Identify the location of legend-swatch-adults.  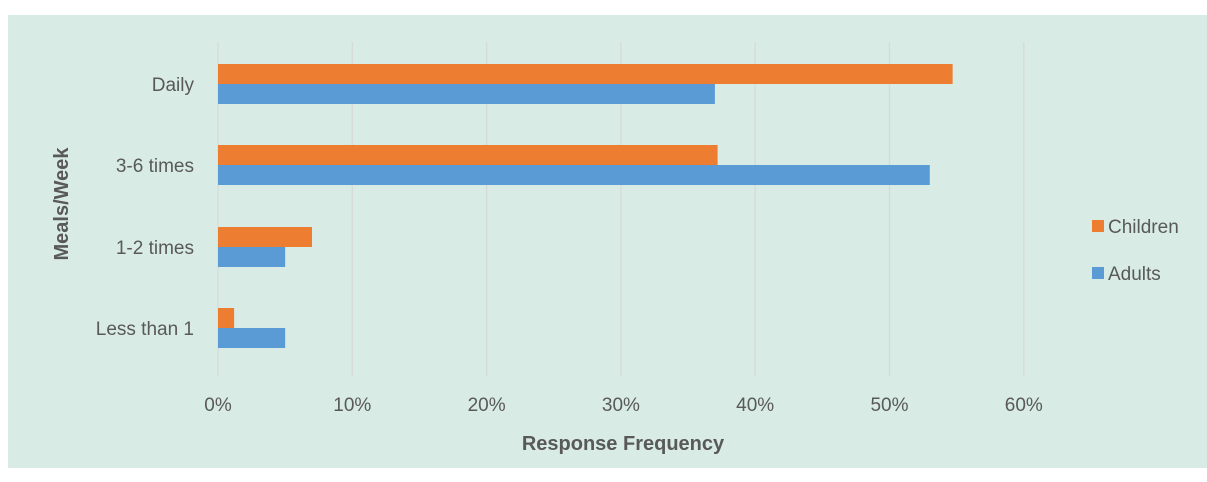
(1098, 273).